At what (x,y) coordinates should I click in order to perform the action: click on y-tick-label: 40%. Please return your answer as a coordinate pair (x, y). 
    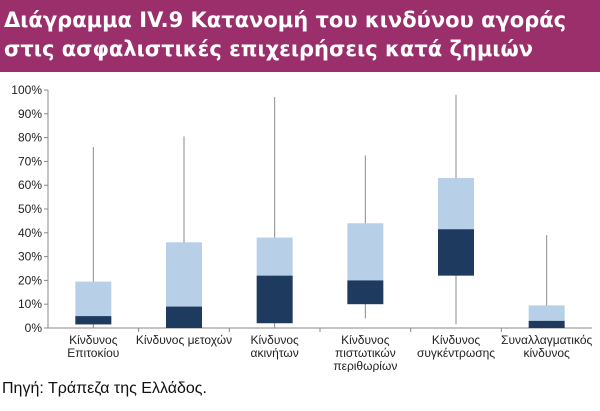
    Looking at the image, I should click on (30, 233).